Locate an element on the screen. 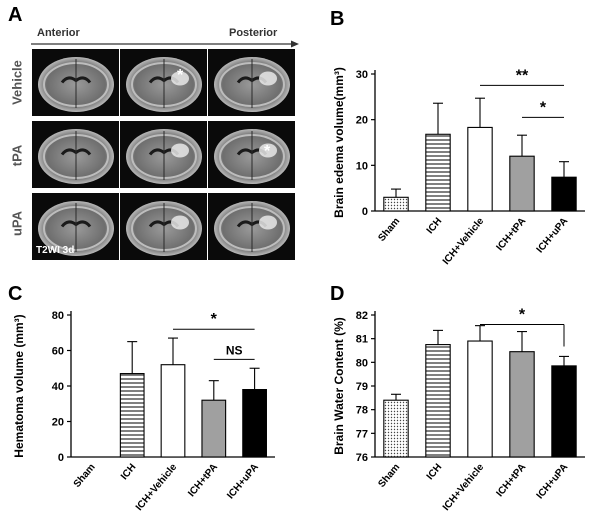 This screenshot has height=517, width=600. direction-arrow is located at coordinates (165, 44).